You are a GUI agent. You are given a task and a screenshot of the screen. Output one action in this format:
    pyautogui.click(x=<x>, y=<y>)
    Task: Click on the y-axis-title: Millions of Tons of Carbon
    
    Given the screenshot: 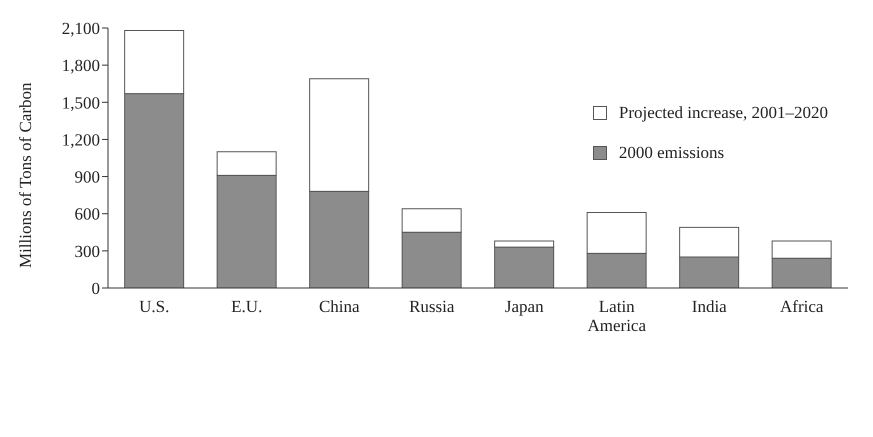 What is the action you would take?
    pyautogui.click(x=26, y=175)
    